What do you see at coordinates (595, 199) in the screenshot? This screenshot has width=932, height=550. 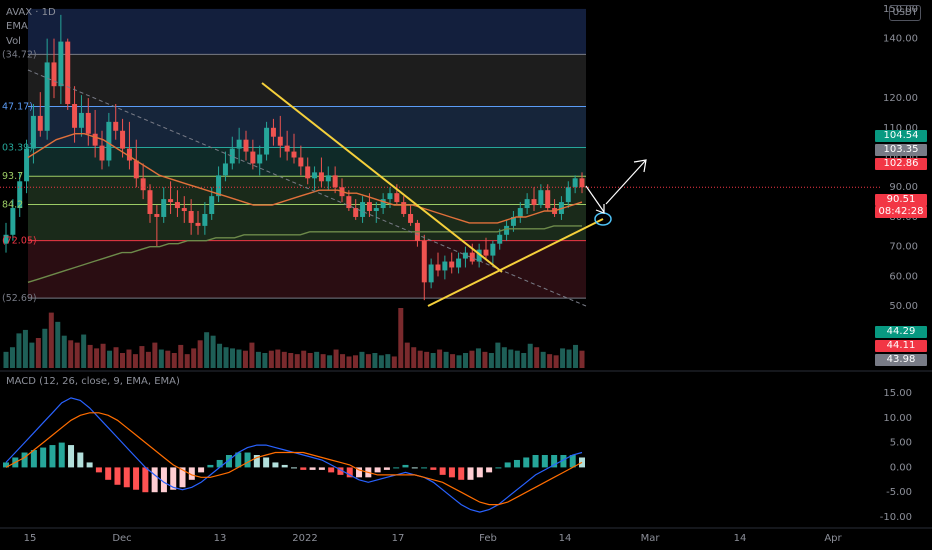 I see `down-arrow-shaft` at bounding box center [595, 199].